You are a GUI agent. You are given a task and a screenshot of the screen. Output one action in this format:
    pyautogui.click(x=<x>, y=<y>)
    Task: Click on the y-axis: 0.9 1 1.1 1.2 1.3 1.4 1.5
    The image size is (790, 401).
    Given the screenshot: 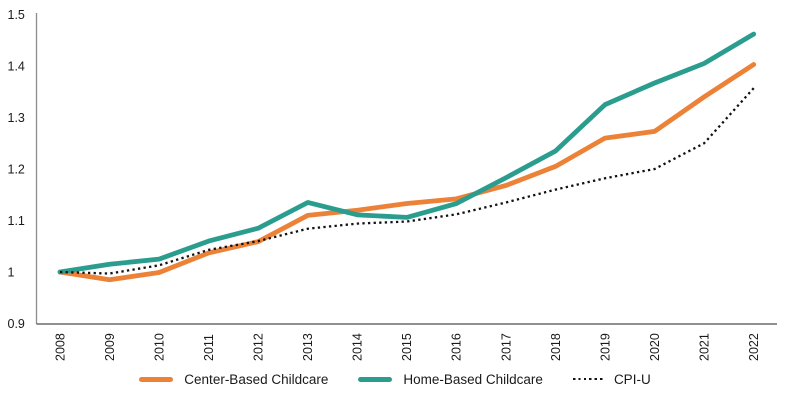 What is the action you would take?
    pyautogui.click(x=23, y=169)
    